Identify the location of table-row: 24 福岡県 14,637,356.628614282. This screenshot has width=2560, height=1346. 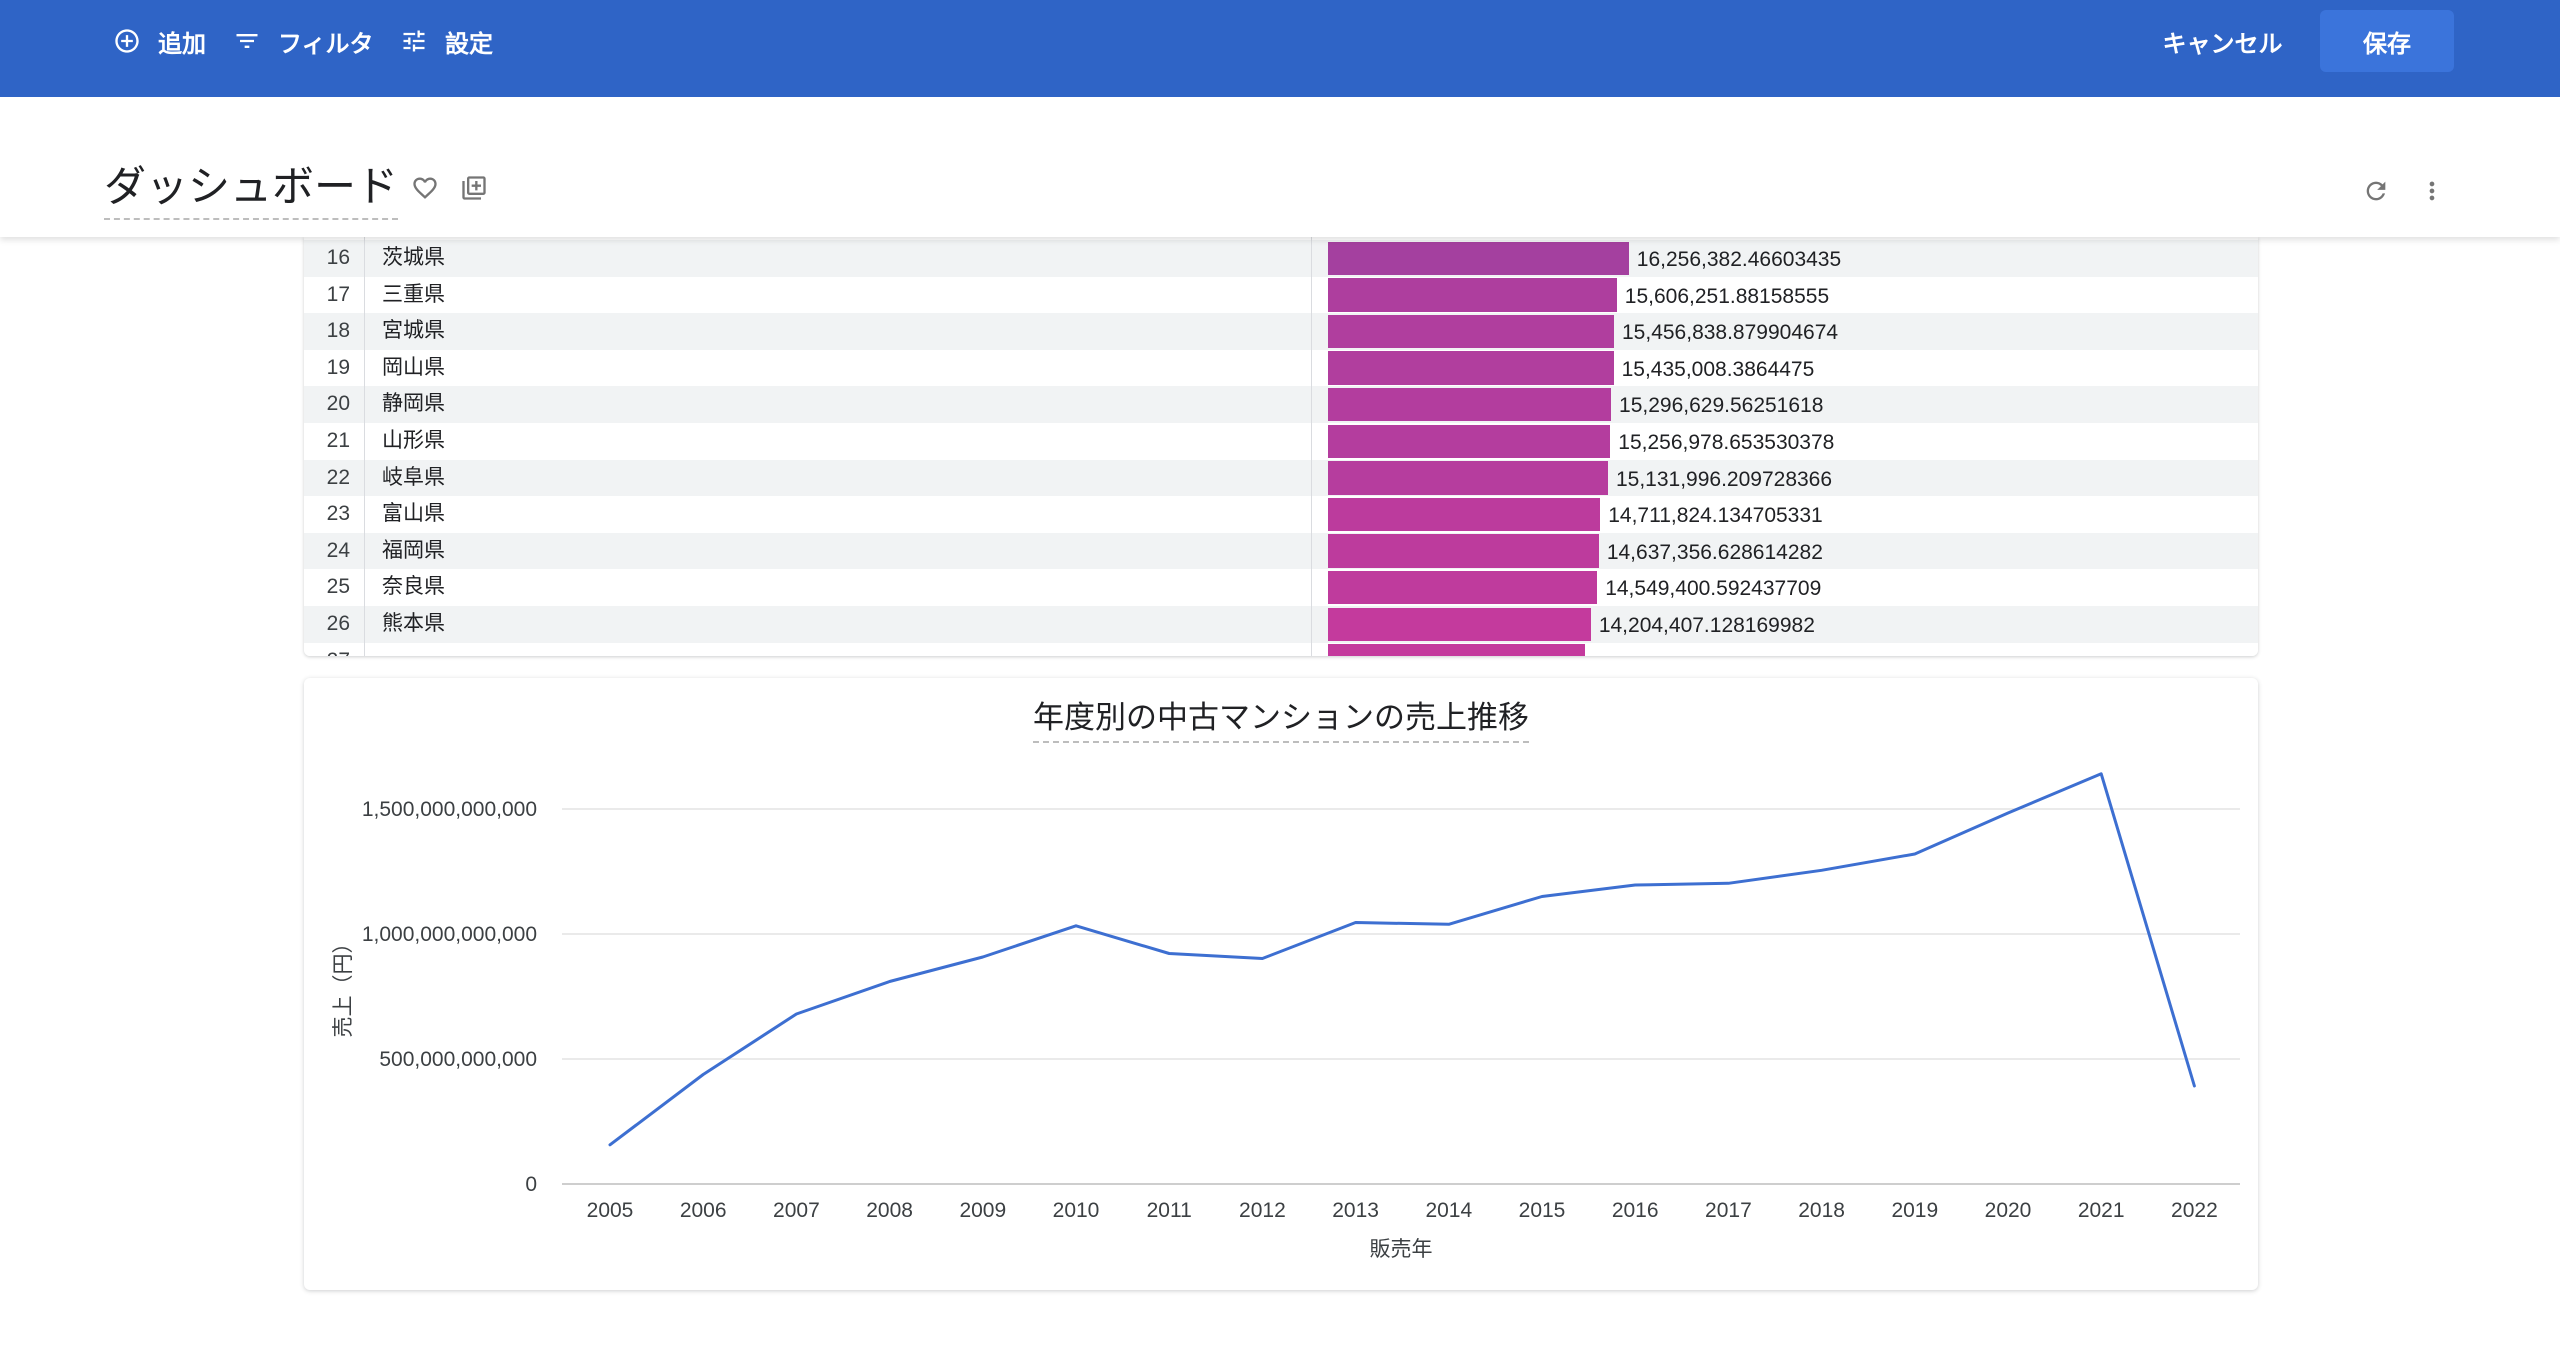
(1281, 551).